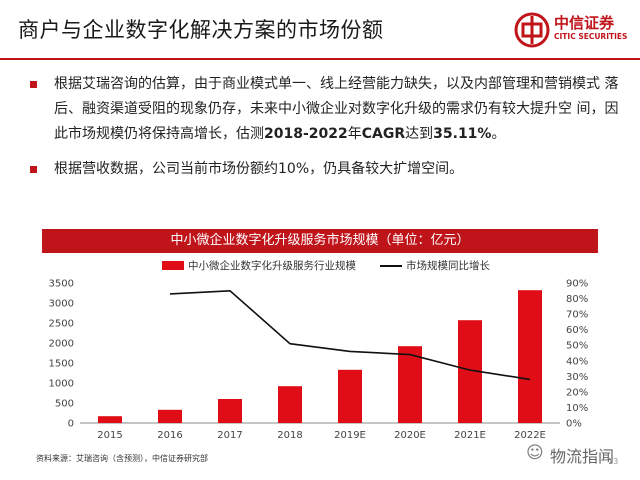  What do you see at coordinates (169, 435) in the screenshot?
I see `x-tick-label: 2016` at bounding box center [169, 435].